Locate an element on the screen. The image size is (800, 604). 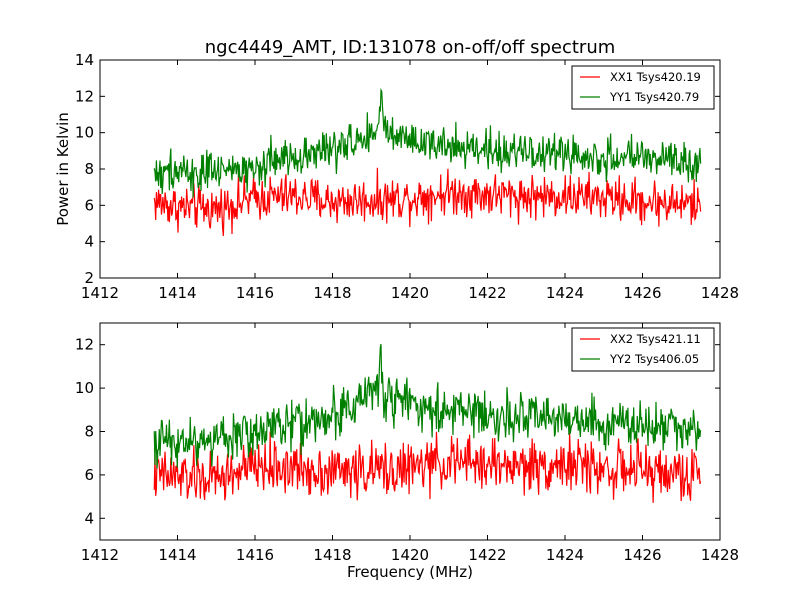
series-line-yy2 is located at coordinates (427, 406).